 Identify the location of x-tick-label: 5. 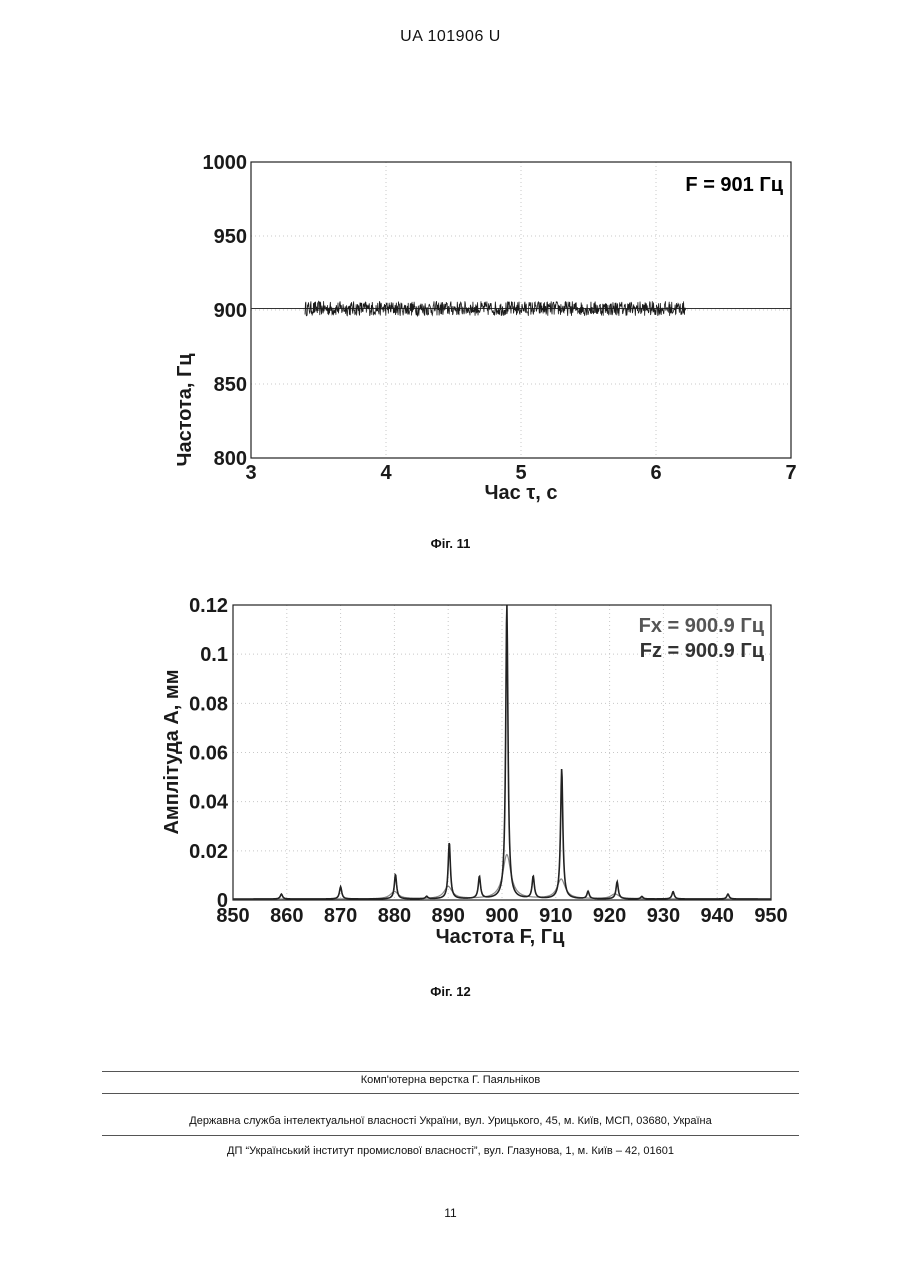
(520, 473).